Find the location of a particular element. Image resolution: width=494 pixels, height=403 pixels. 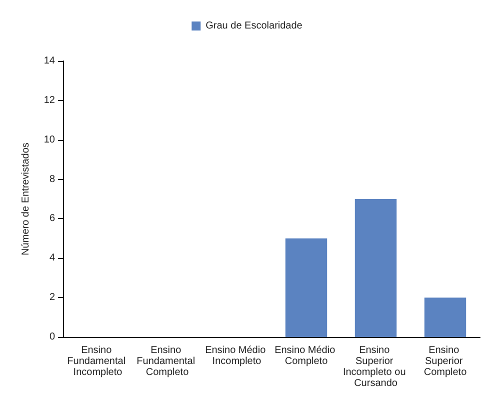

y-tick-label: 10 is located at coordinates (50, 140).